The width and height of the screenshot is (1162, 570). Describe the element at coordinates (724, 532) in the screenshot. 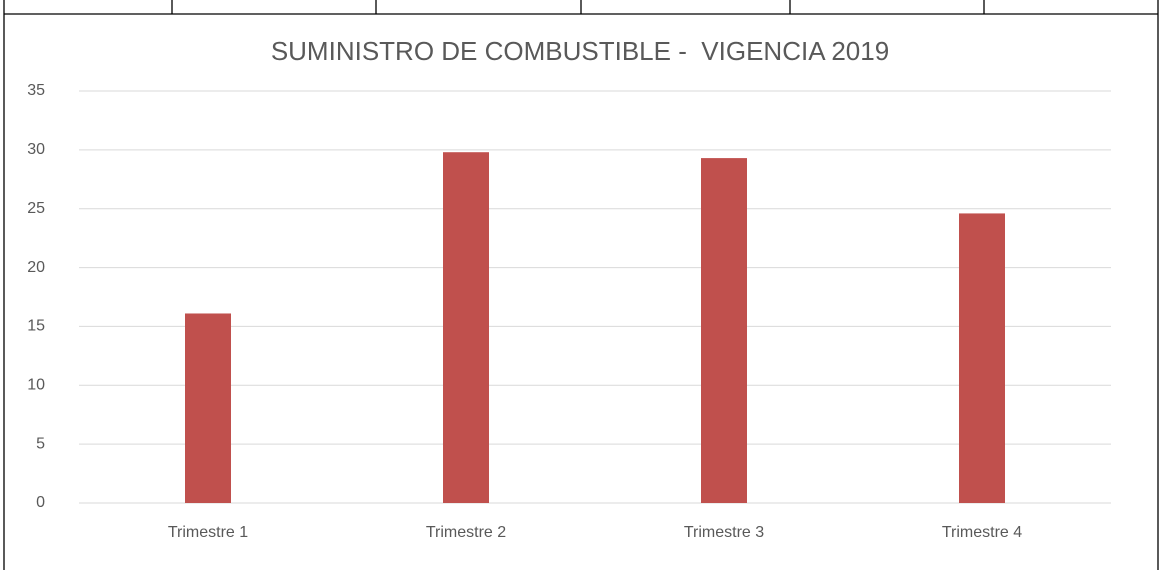

I see `x-tick-label: Trimestre 3` at that location.